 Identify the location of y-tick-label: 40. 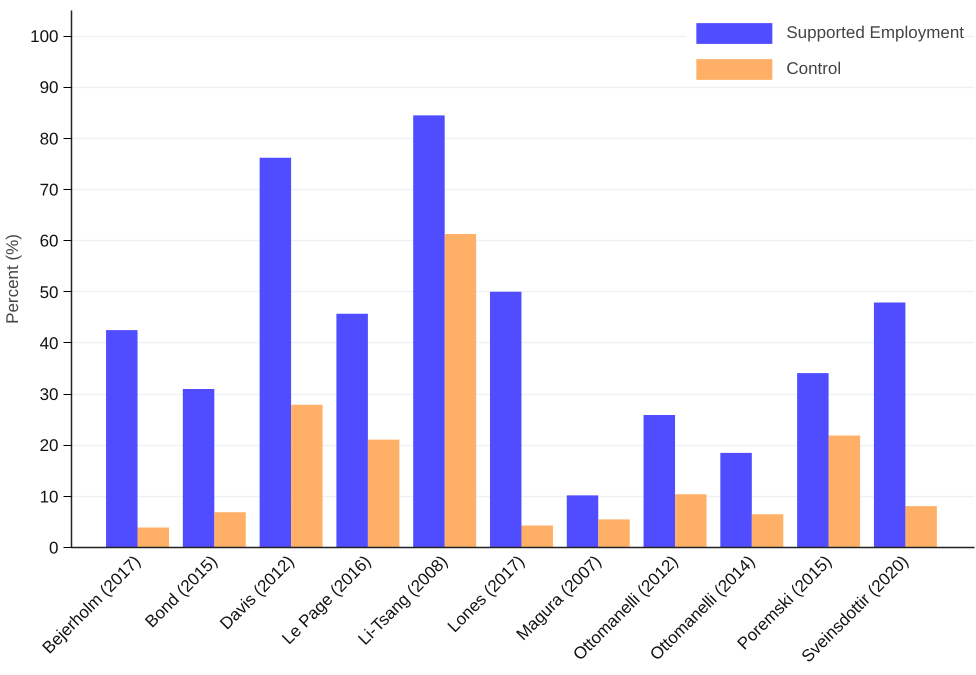
(49, 343).